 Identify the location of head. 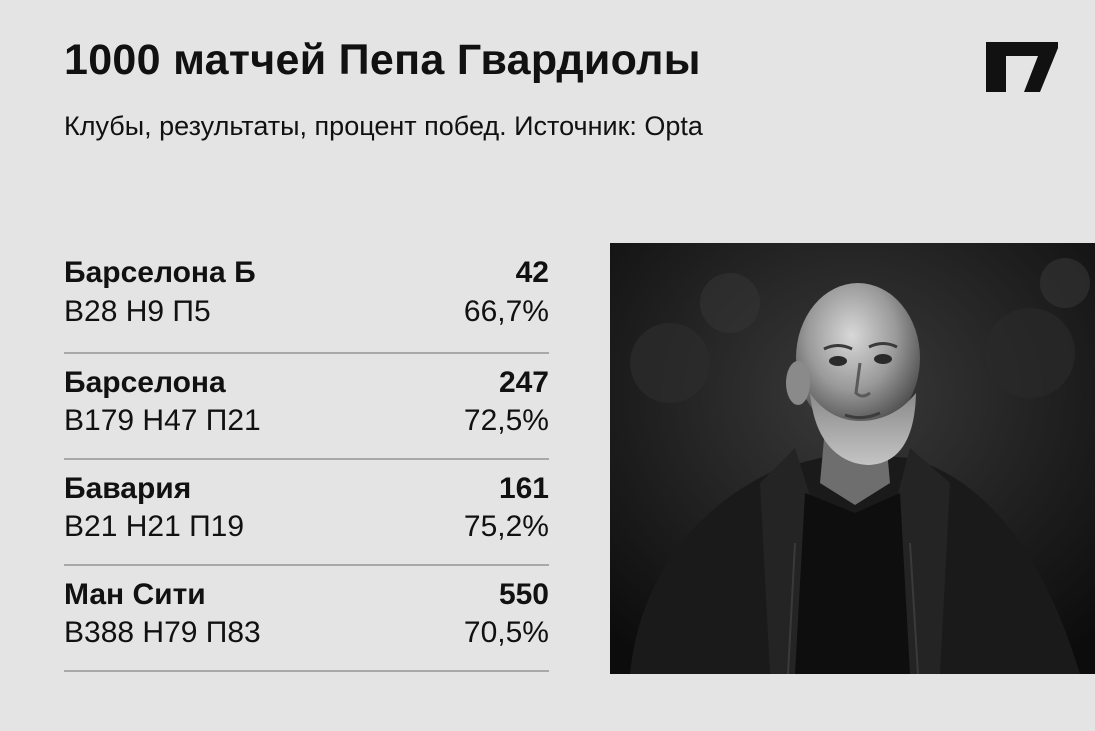
(858, 358).